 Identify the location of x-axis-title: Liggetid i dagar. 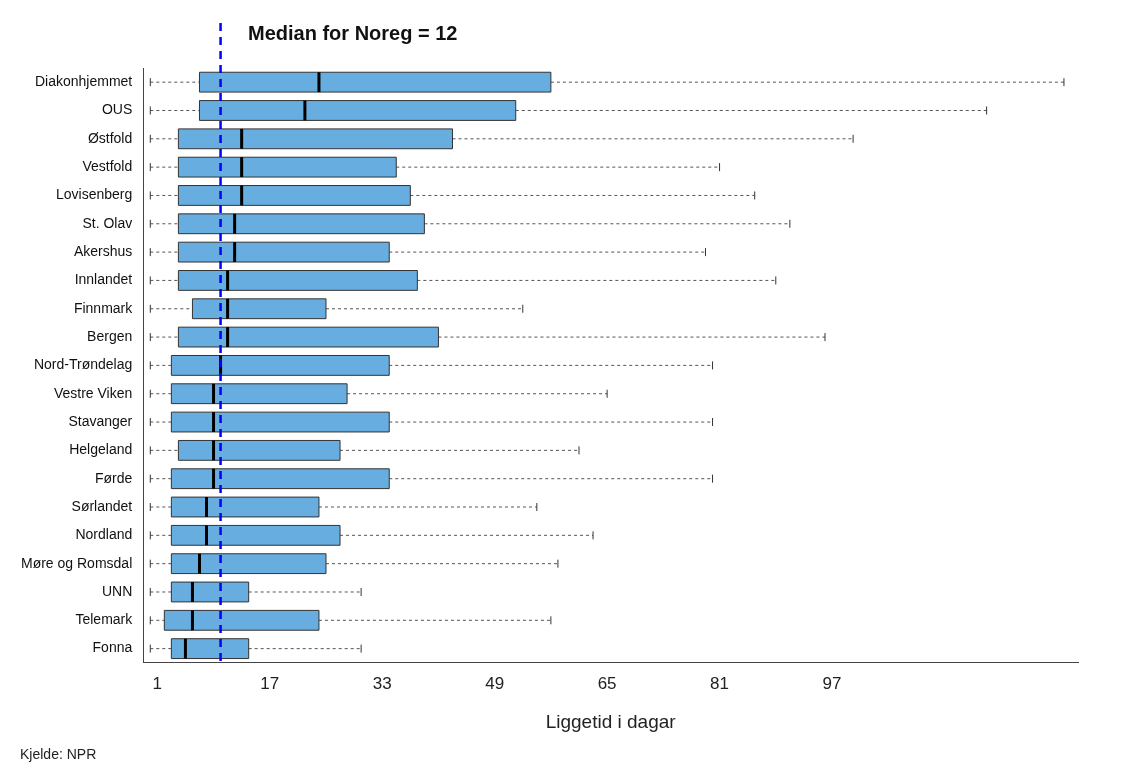
(611, 721).